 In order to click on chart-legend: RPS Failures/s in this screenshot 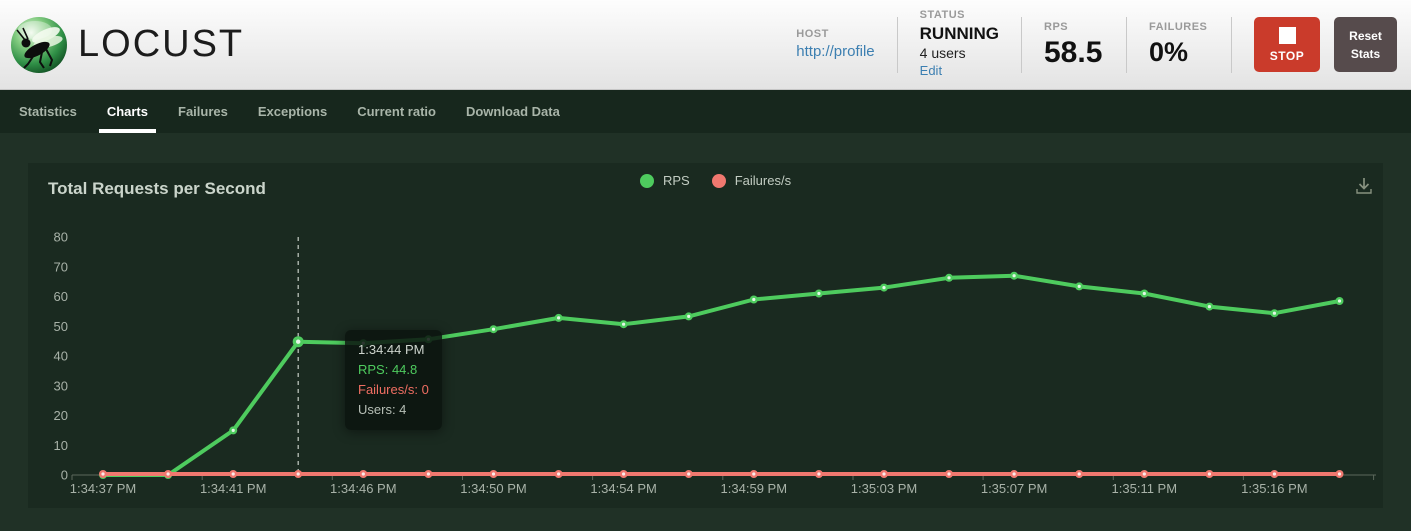, I will do `click(715, 180)`.